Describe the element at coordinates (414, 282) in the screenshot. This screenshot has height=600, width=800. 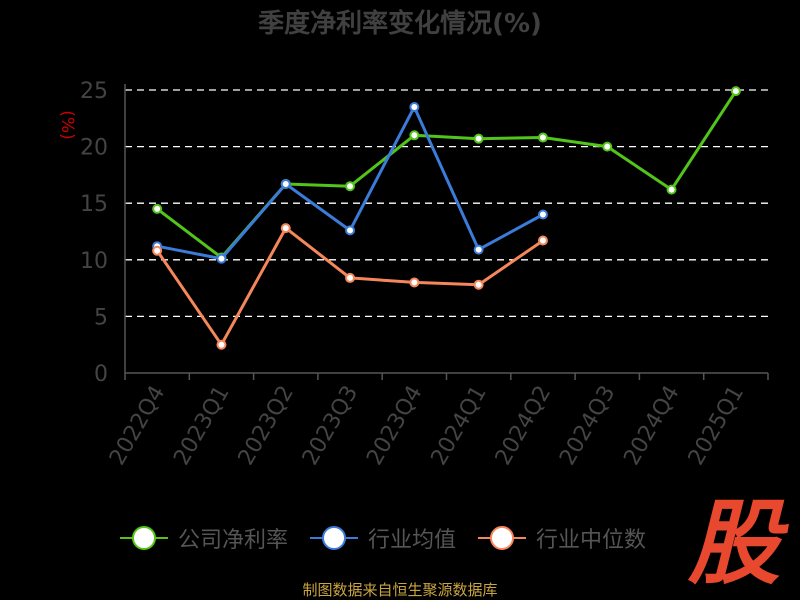
I see `series-2-point-2023Q4` at that location.